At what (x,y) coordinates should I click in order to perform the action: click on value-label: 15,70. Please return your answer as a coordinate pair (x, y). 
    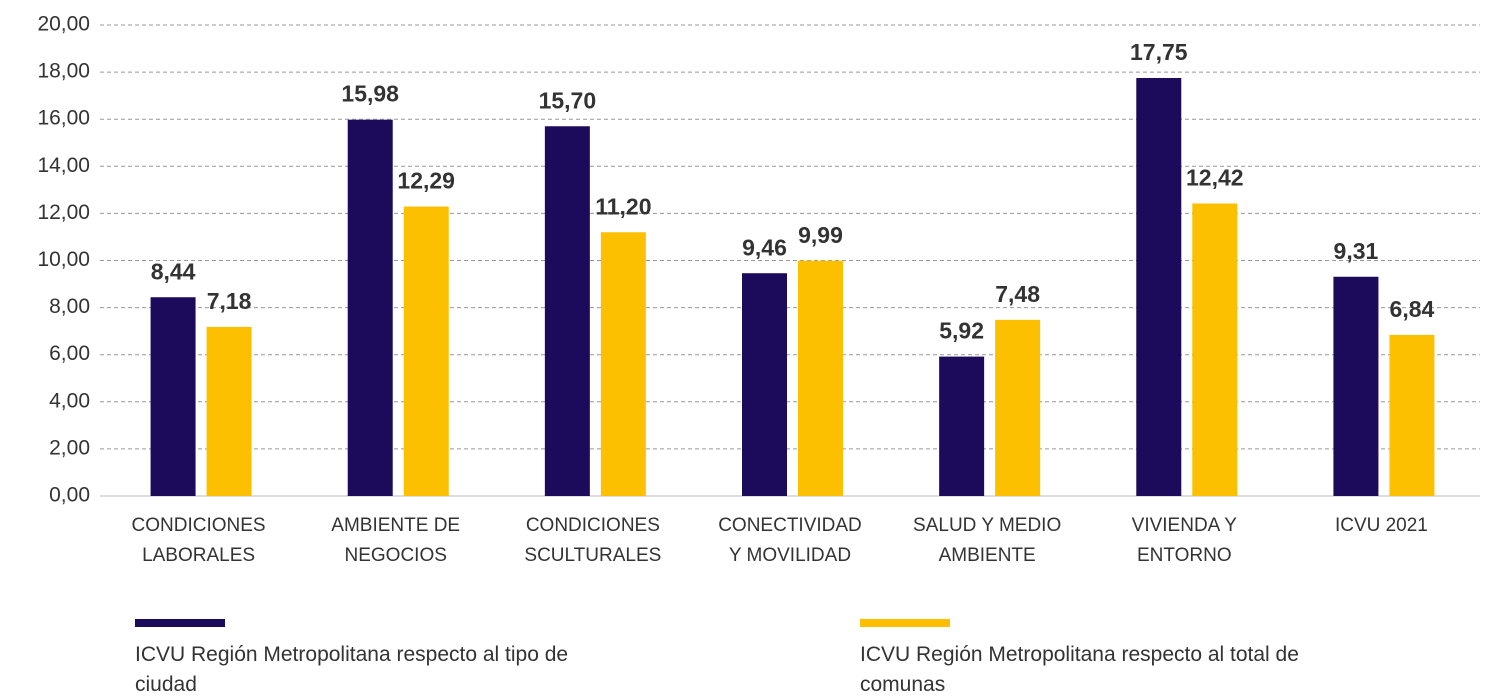
    Looking at the image, I should click on (568, 100).